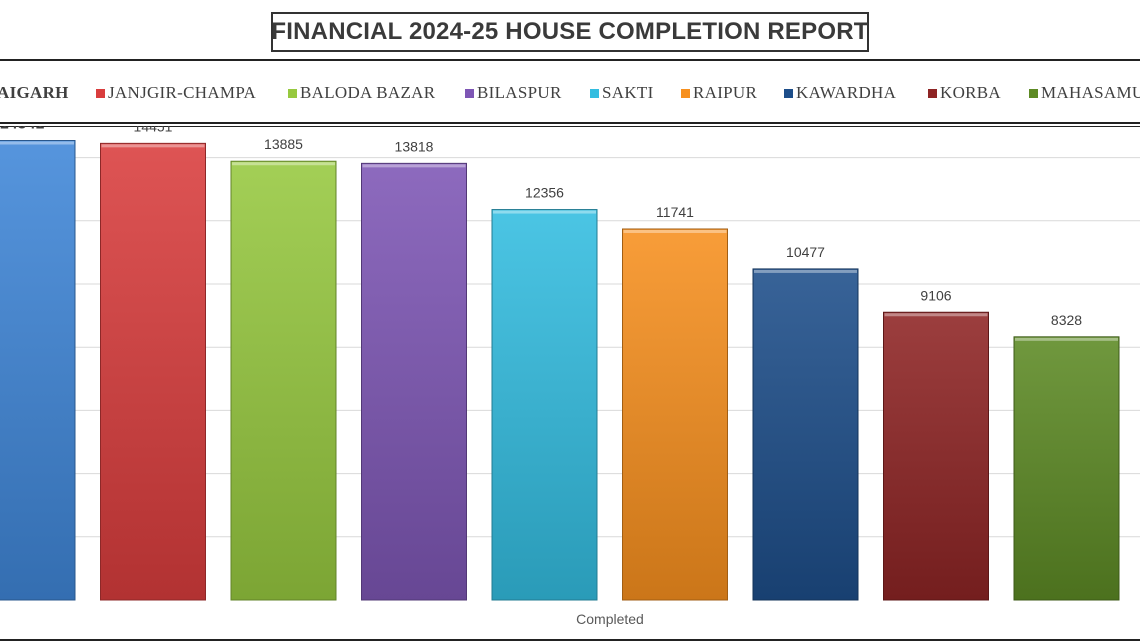 The image size is (1140, 641). I want to click on legend-label-raipur: RAIPUR, so click(725, 92).